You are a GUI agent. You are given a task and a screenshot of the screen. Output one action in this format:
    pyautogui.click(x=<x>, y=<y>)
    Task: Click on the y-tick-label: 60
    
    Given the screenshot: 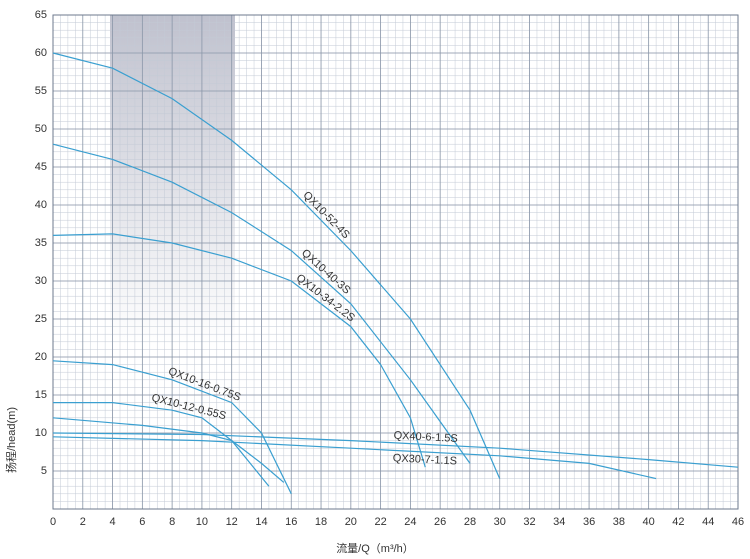 What is the action you would take?
    pyautogui.click(x=41, y=53)
    